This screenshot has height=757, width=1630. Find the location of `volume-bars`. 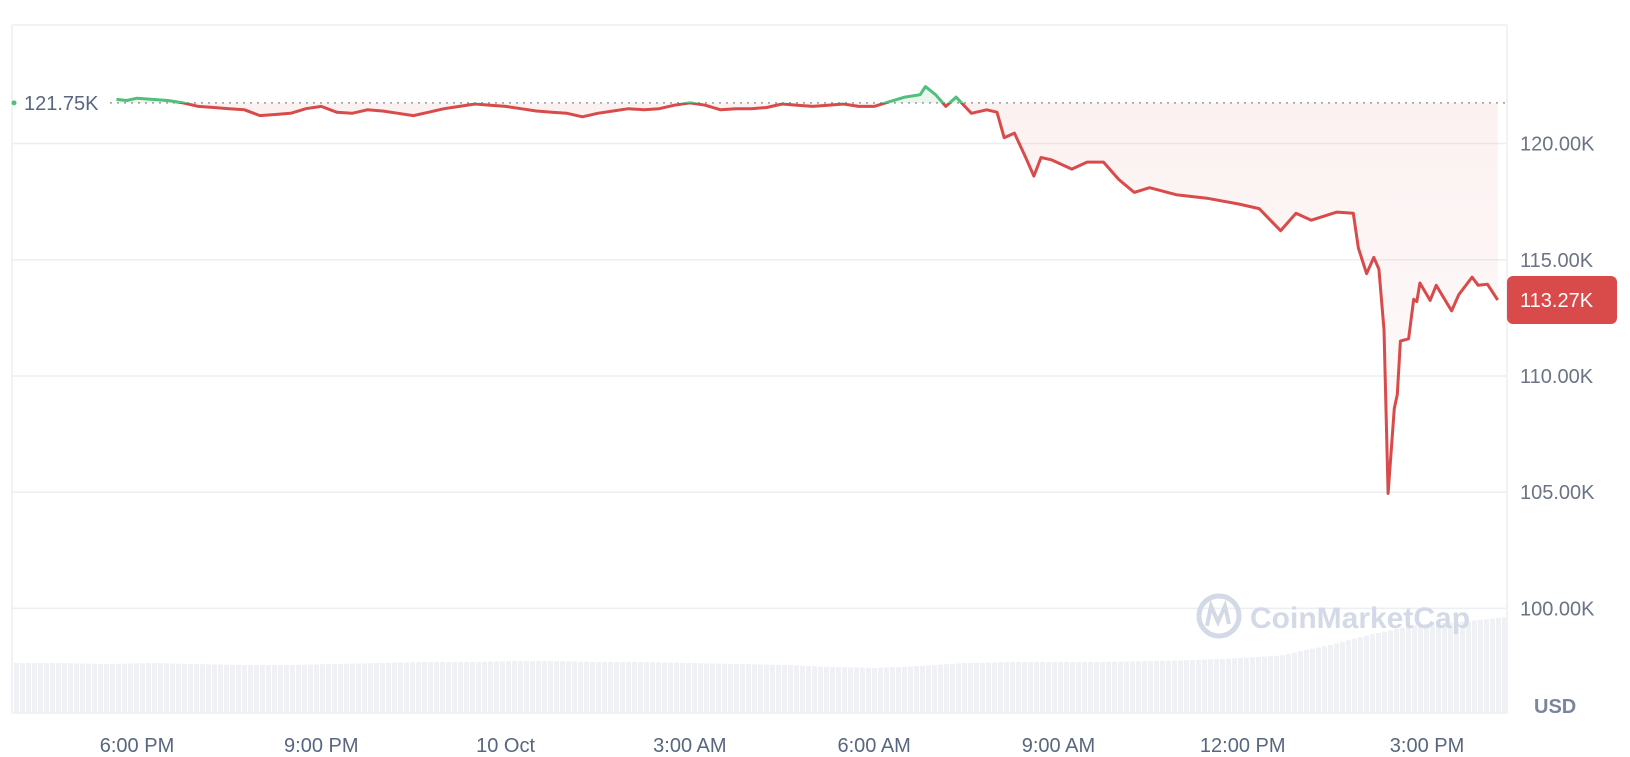

volume-bars is located at coordinates (760, 665).